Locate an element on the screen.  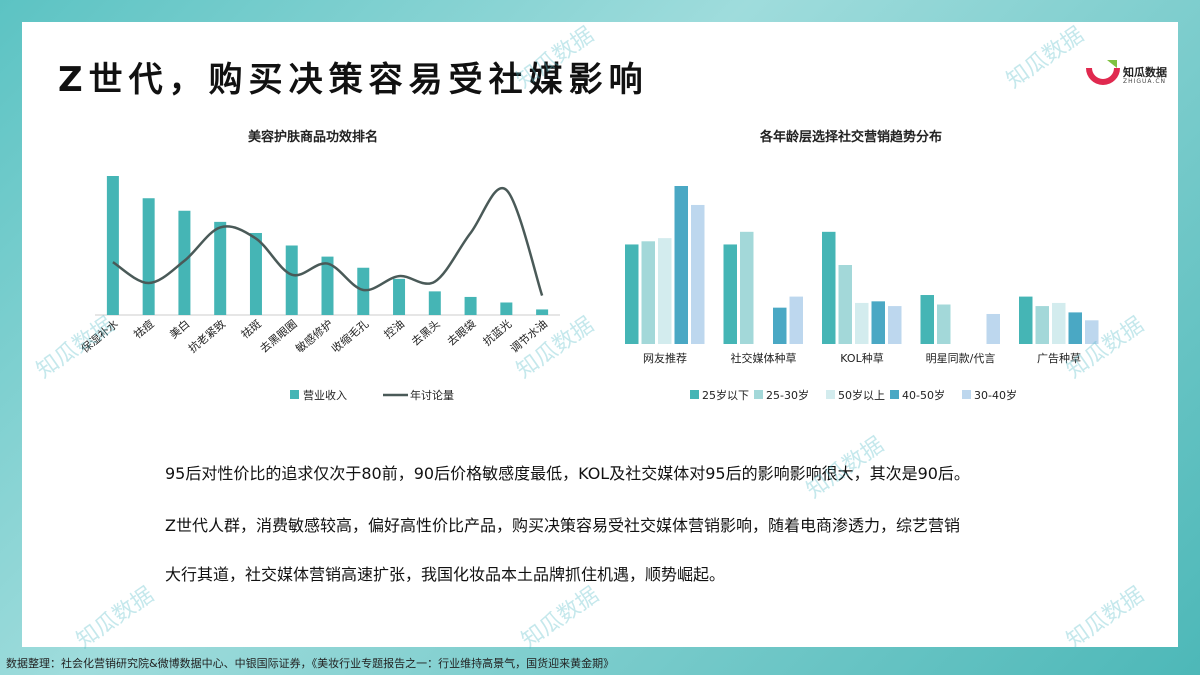
legend-label: 年讨论量 is located at coordinates (432, 395).